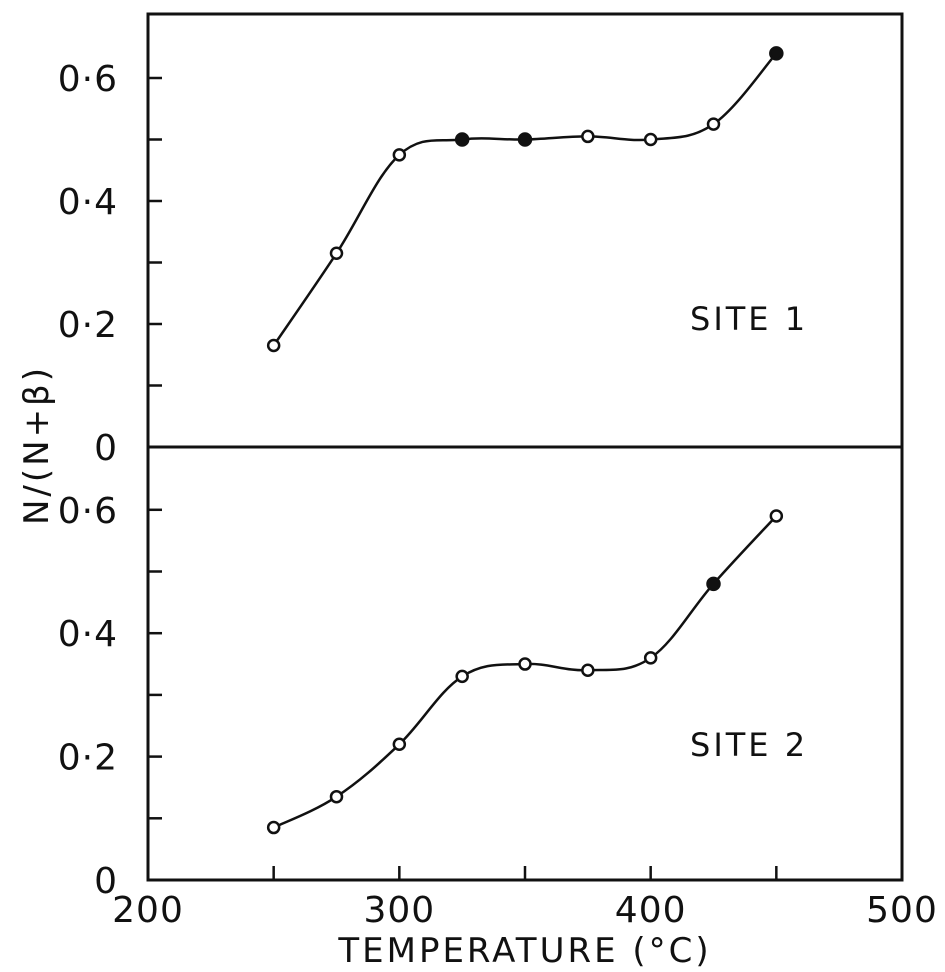  I want to click on y-tick-label-site-1: 0, so click(106, 448).